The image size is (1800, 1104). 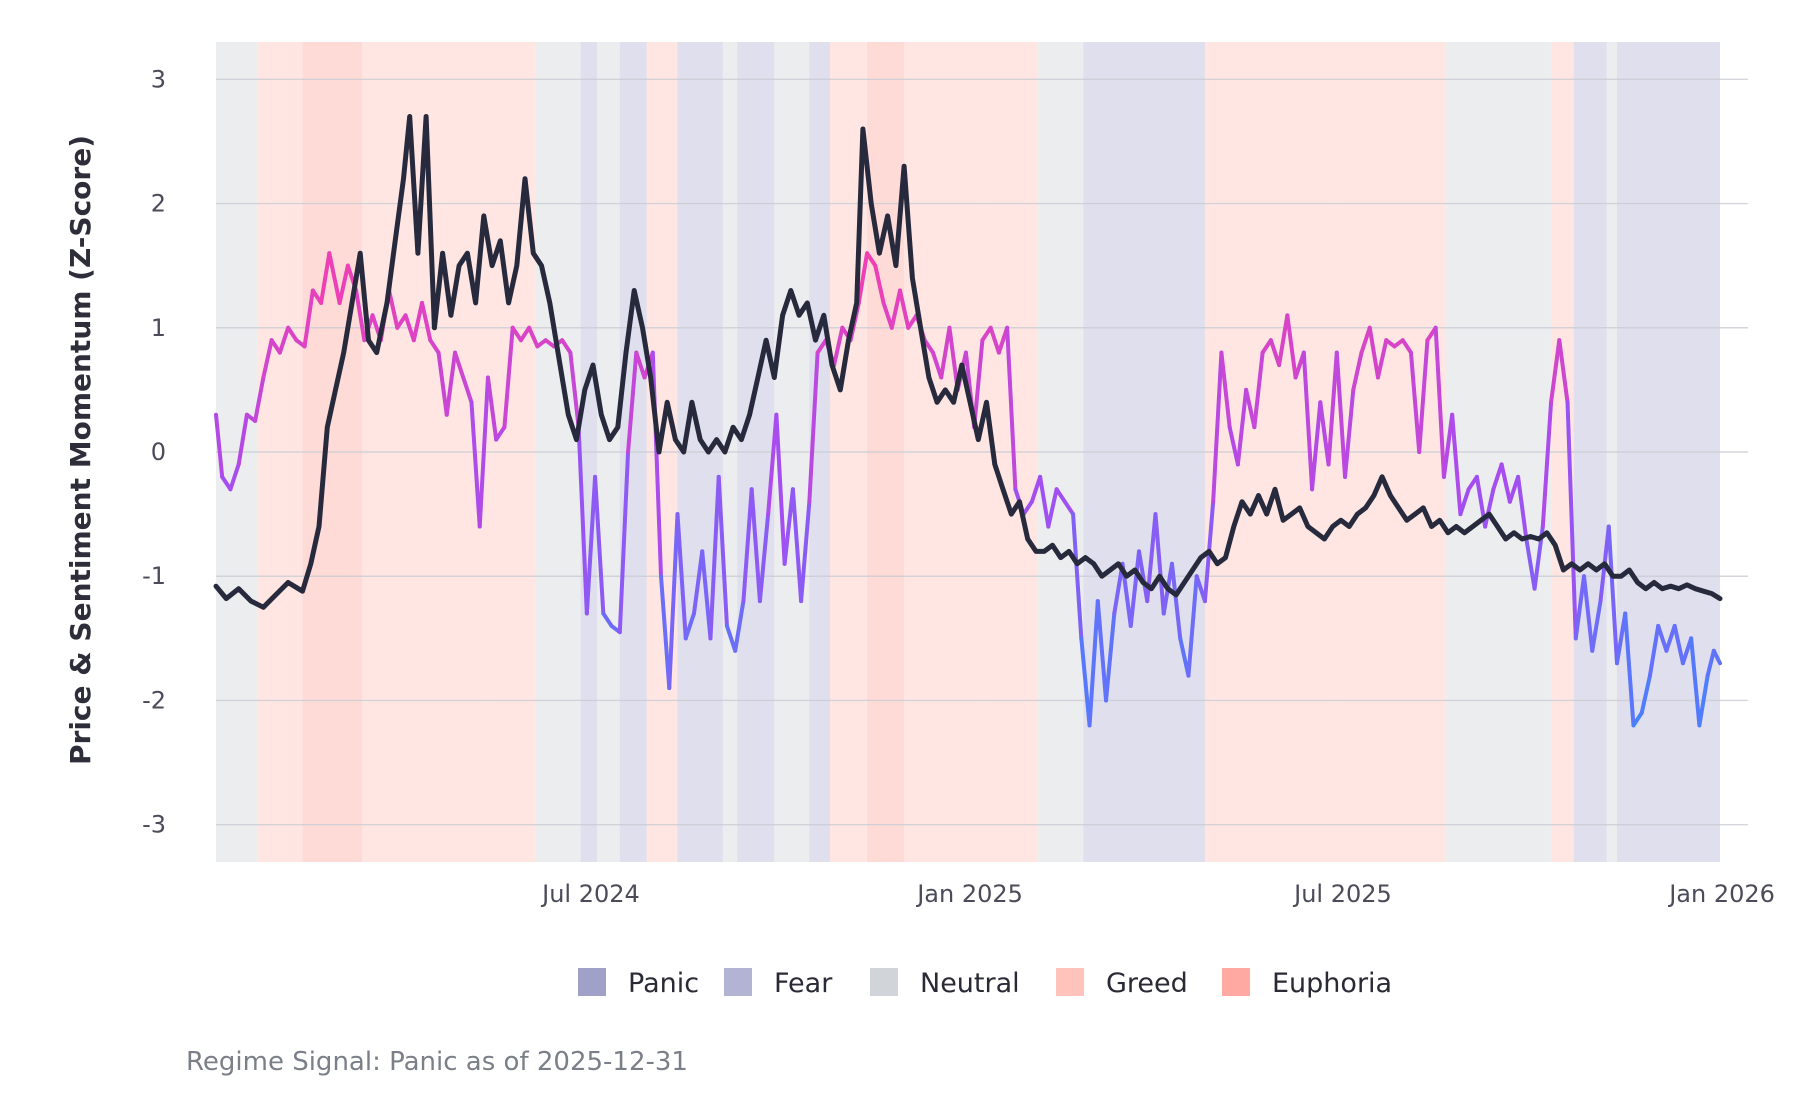 What do you see at coordinates (970, 983) in the screenshot?
I see `legend-label: Neutral` at bounding box center [970, 983].